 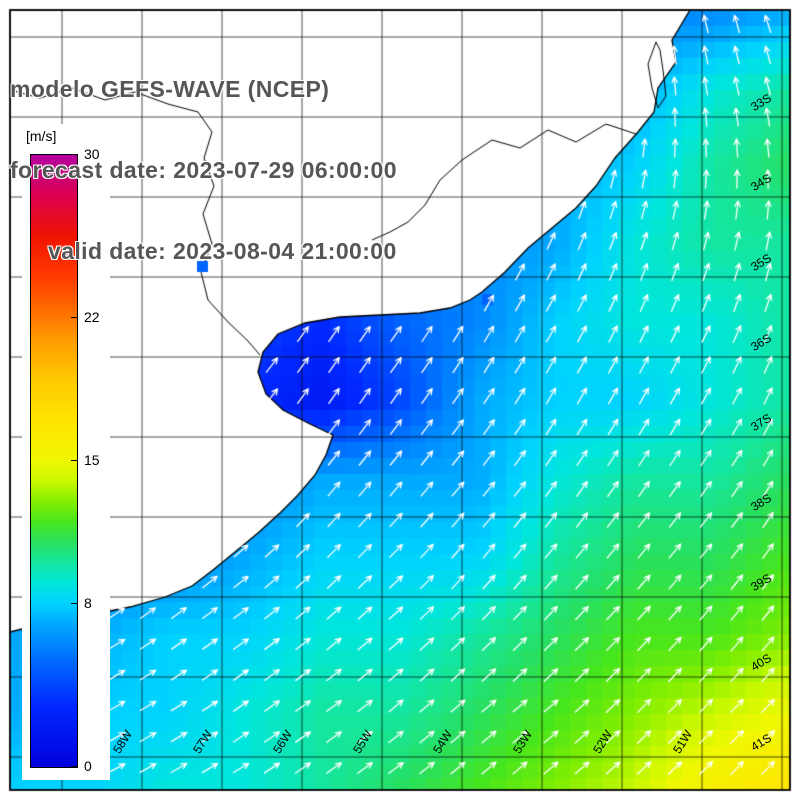 I want to click on colorbar: [m/s] 30 22 15 8 0, so click(x=66, y=452).